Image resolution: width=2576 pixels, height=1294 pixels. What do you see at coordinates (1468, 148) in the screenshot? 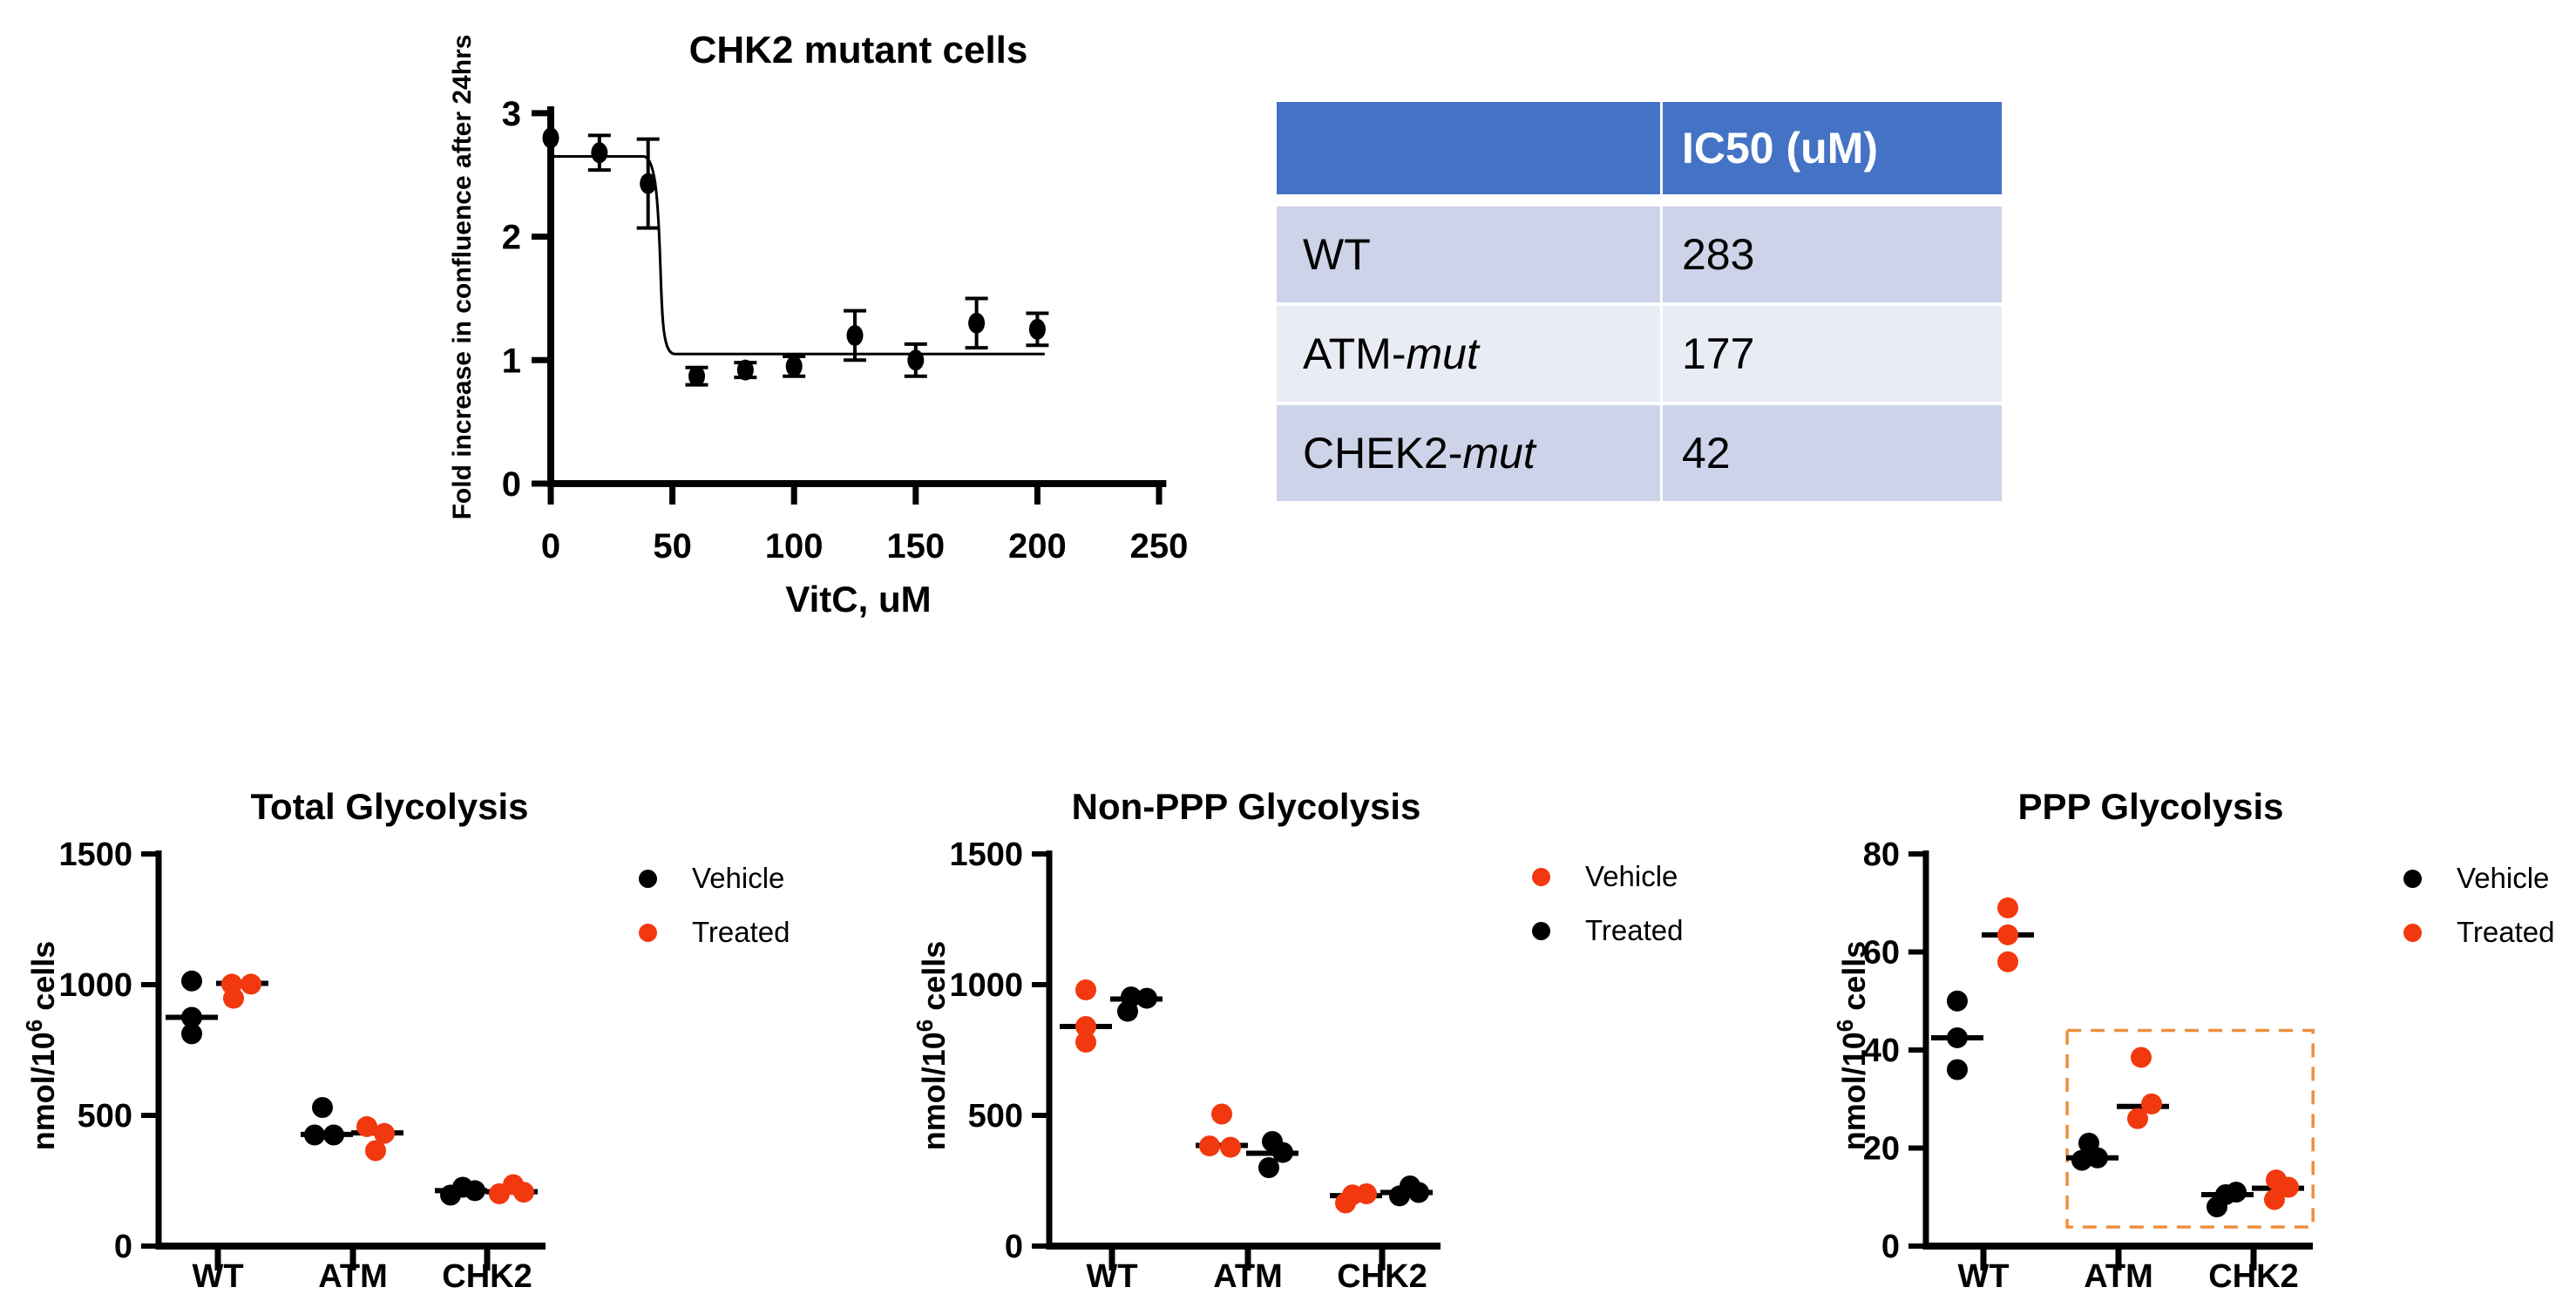
I see `ic50-table-header-empty-cell` at bounding box center [1468, 148].